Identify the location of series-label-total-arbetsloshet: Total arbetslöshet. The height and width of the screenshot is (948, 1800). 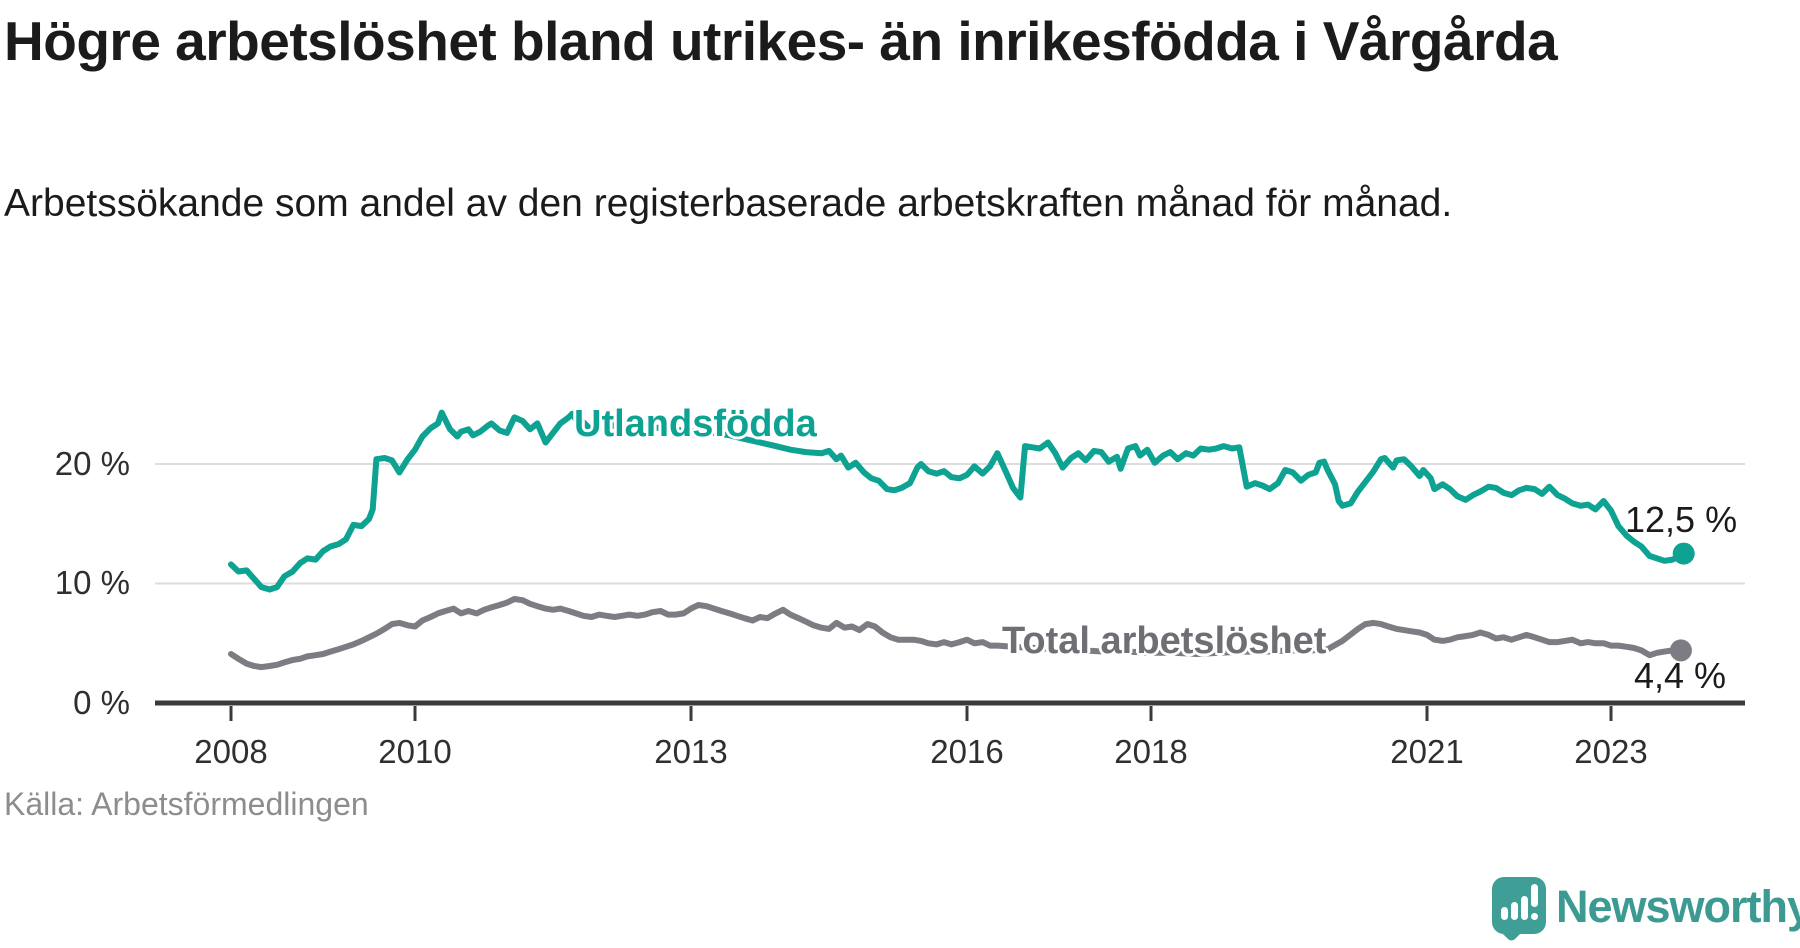
(1164, 641).